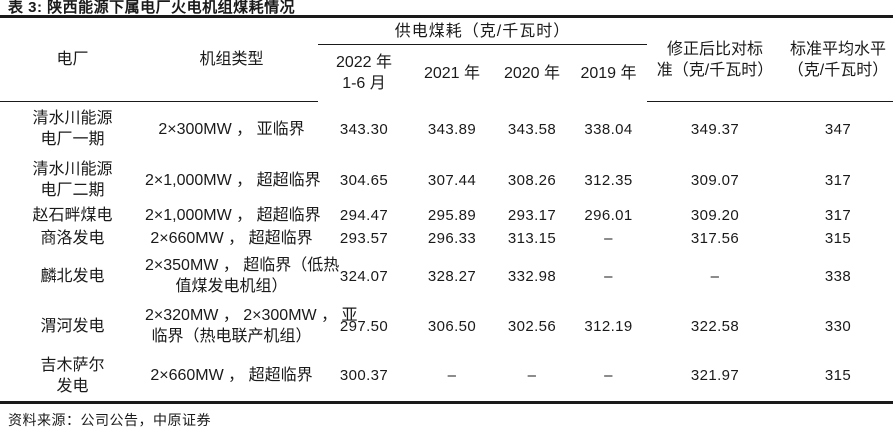 The width and height of the screenshot is (893, 431). Describe the element at coordinates (72, 215) in the screenshot. I see `plant-name-cell: 赵石畔煤电` at that location.